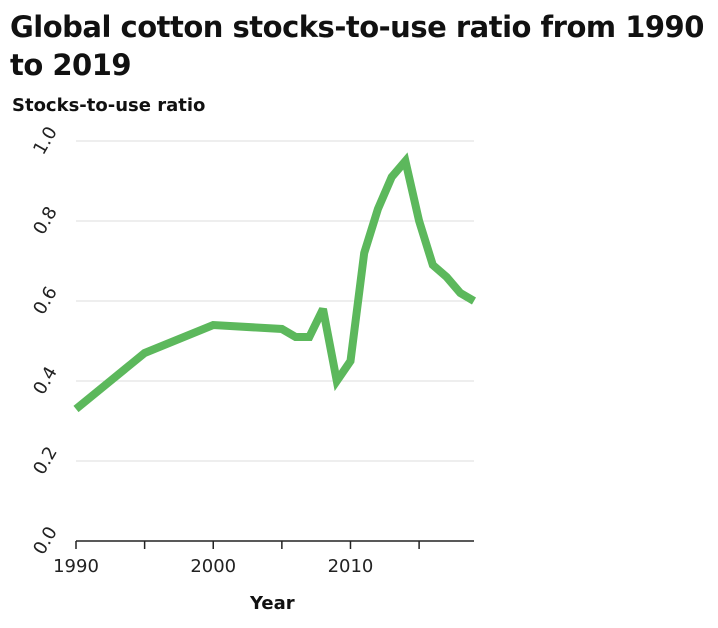 Image resolution: width=718 pixels, height=628 pixels. What do you see at coordinates (45, 460) in the screenshot?
I see `y-tick-label: 0.2` at bounding box center [45, 460].